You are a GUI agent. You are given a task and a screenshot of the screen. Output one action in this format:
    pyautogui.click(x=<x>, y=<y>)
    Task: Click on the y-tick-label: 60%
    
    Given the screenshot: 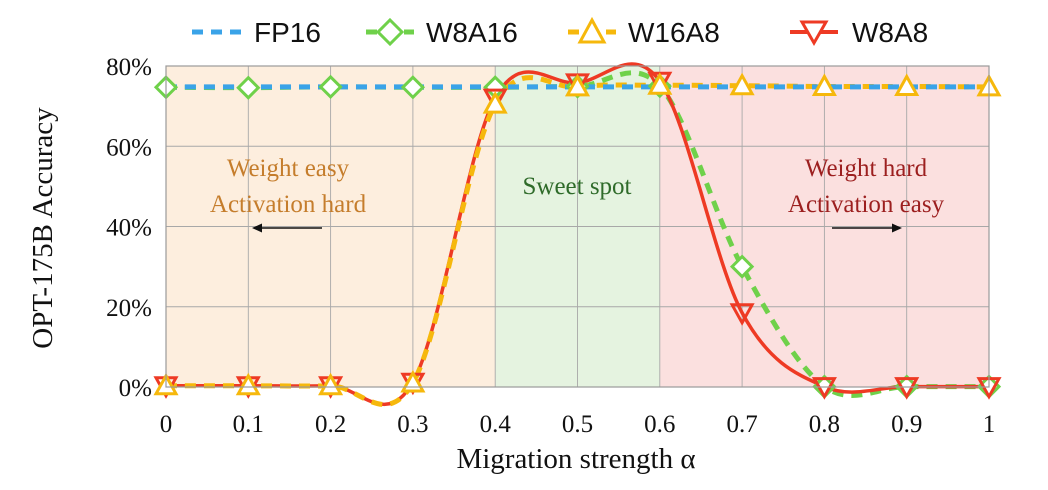 What is the action you would take?
    pyautogui.click(x=129, y=147)
    